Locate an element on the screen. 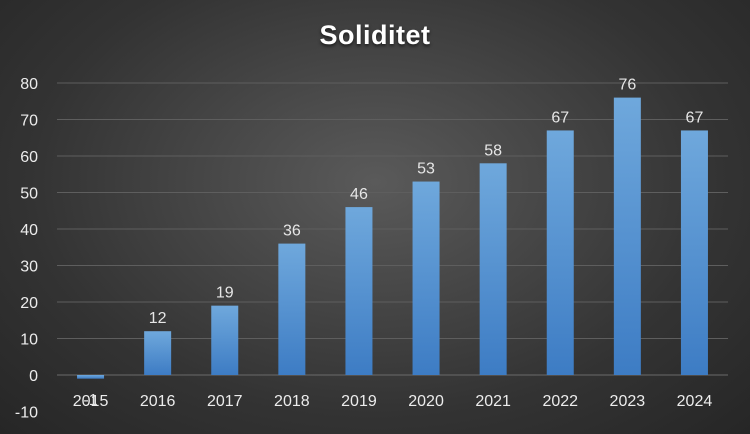 This screenshot has width=750, height=434. x-tick-label: 2021 is located at coordinates (493, 401).